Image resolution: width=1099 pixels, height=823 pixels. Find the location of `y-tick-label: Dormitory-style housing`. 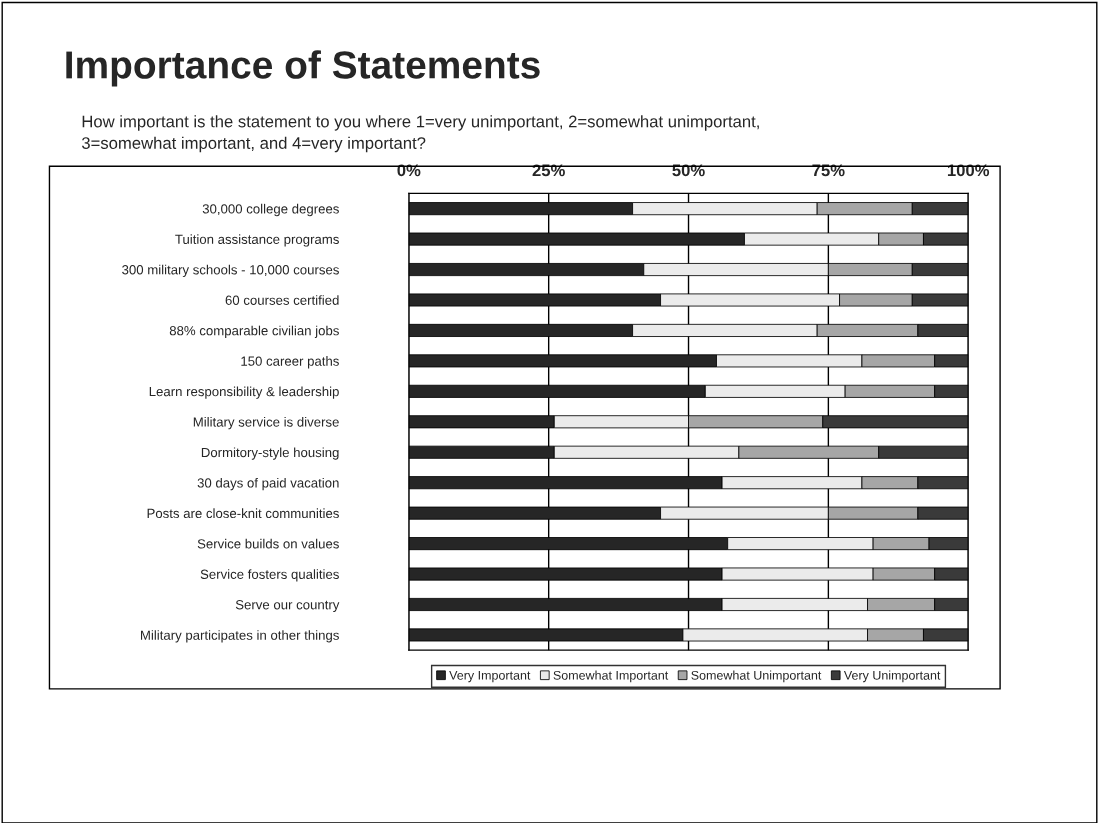

y-tick-label: Dormitory-style housing is located at coordinates (270, 453).